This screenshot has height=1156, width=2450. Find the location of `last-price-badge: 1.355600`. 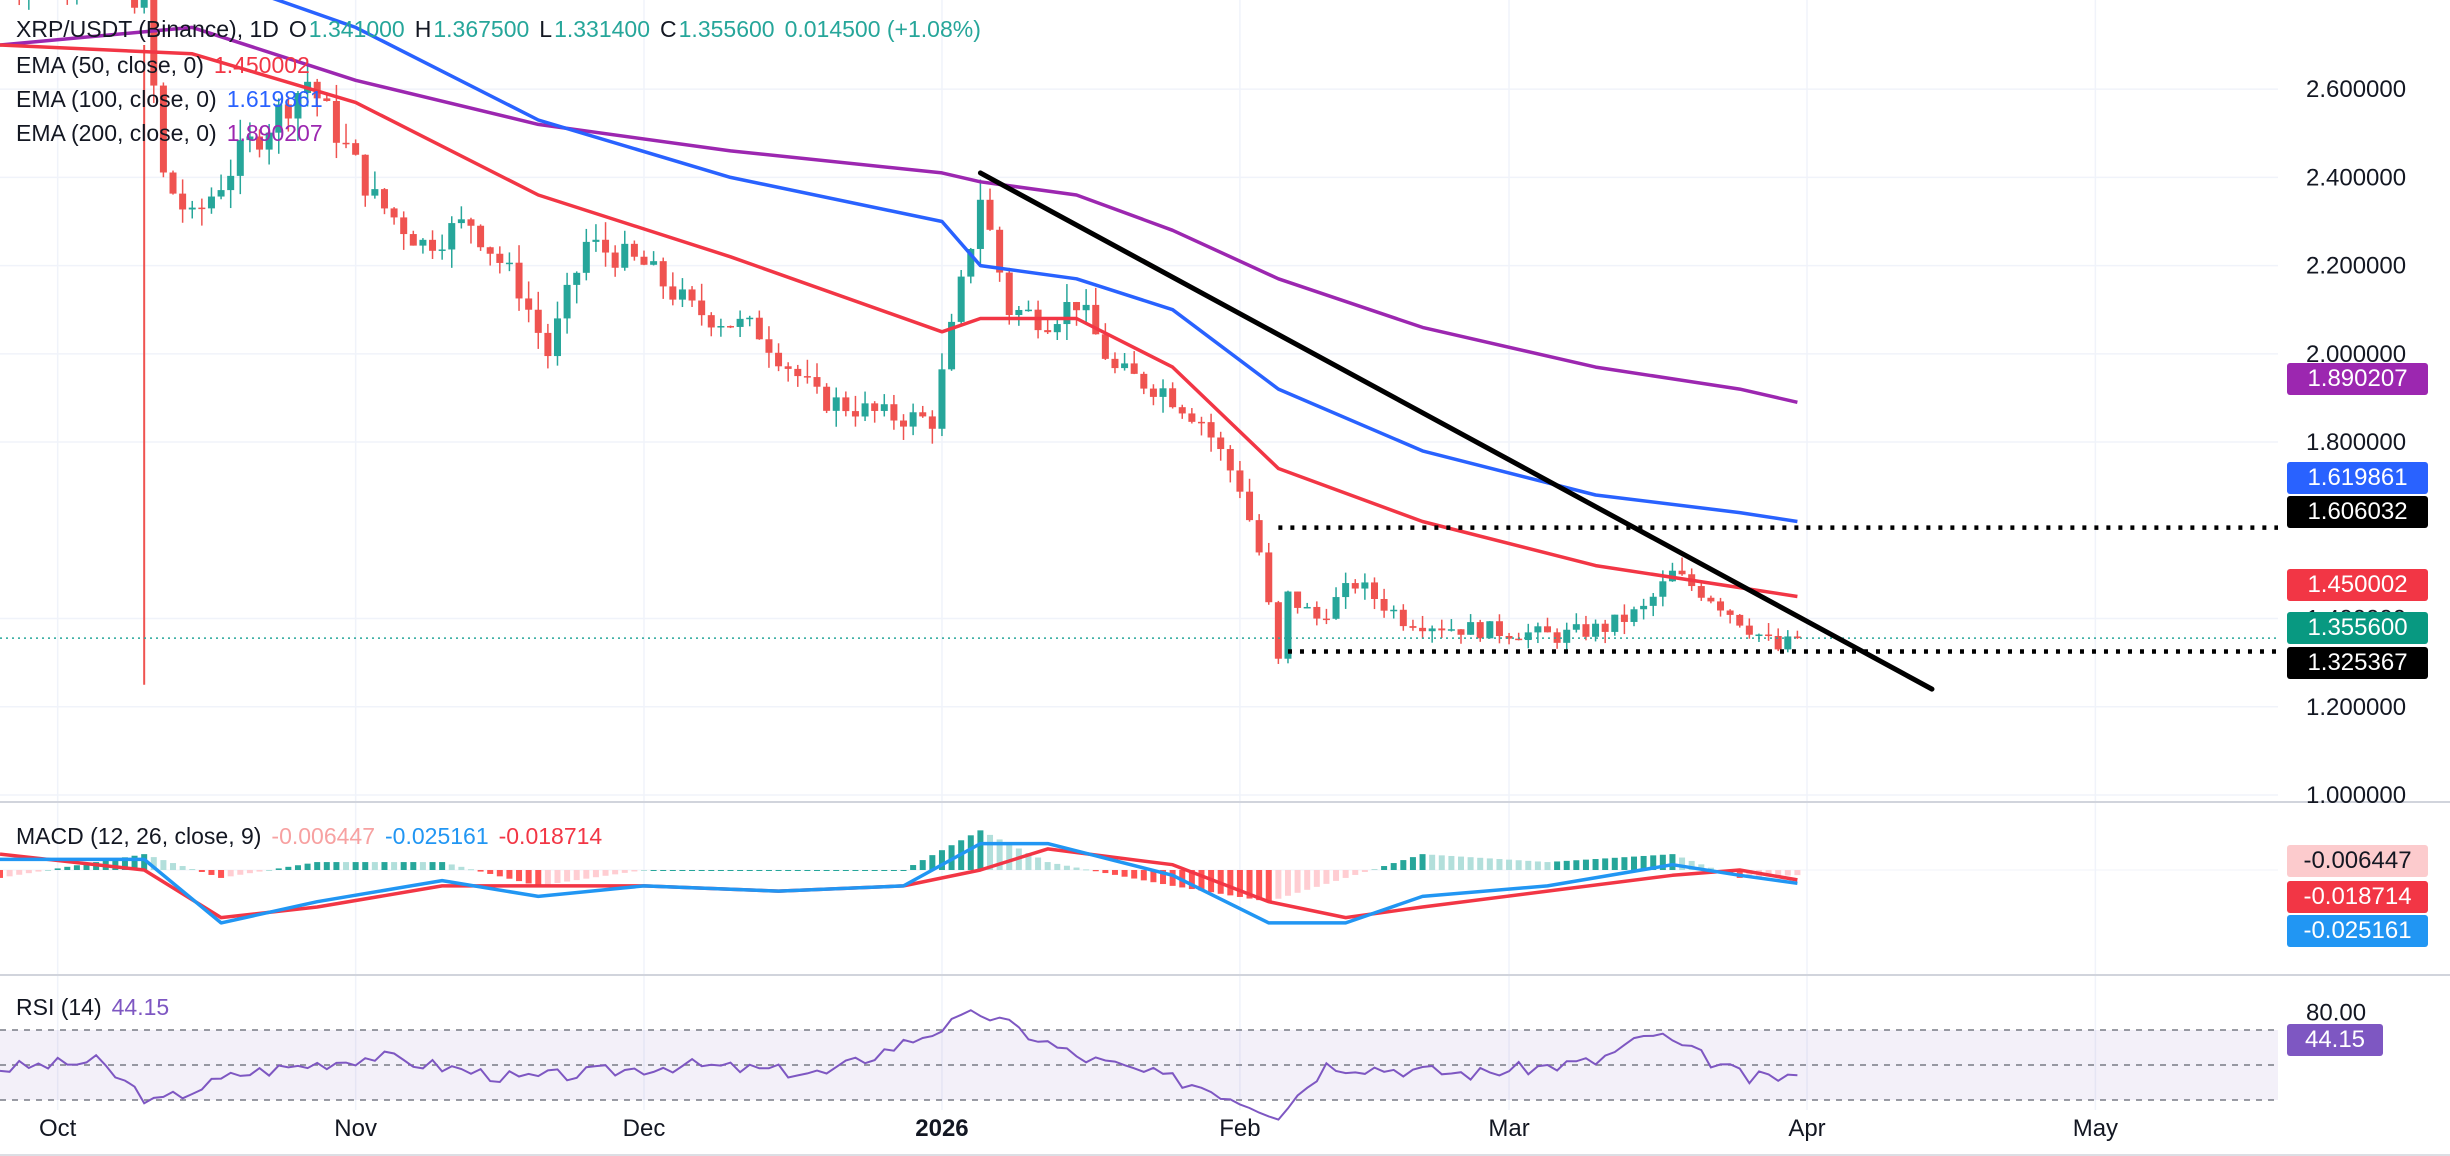

last-price-badge: 1.355600 is located at coordinates (2357, 628).